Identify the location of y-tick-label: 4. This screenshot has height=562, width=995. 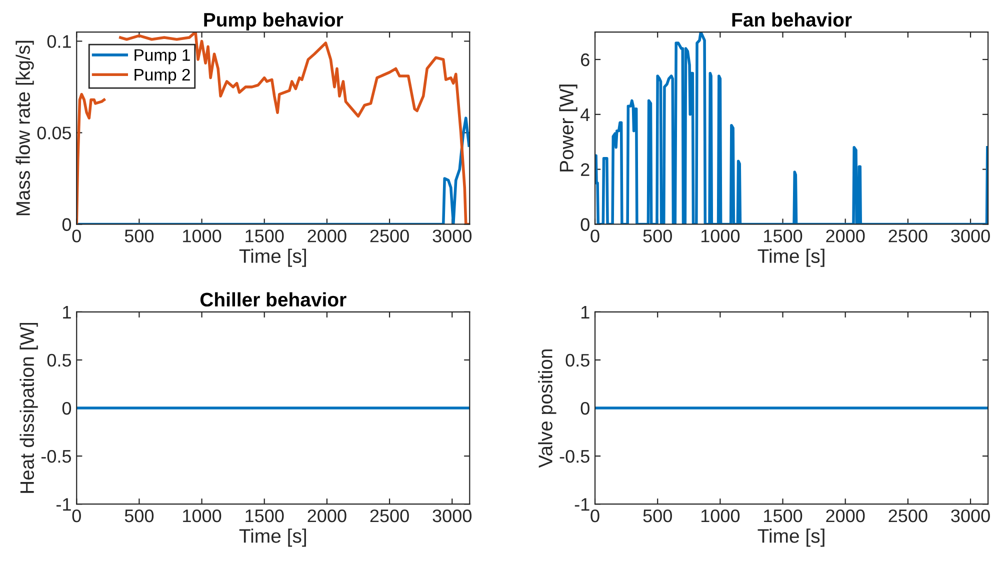
(585, 114).